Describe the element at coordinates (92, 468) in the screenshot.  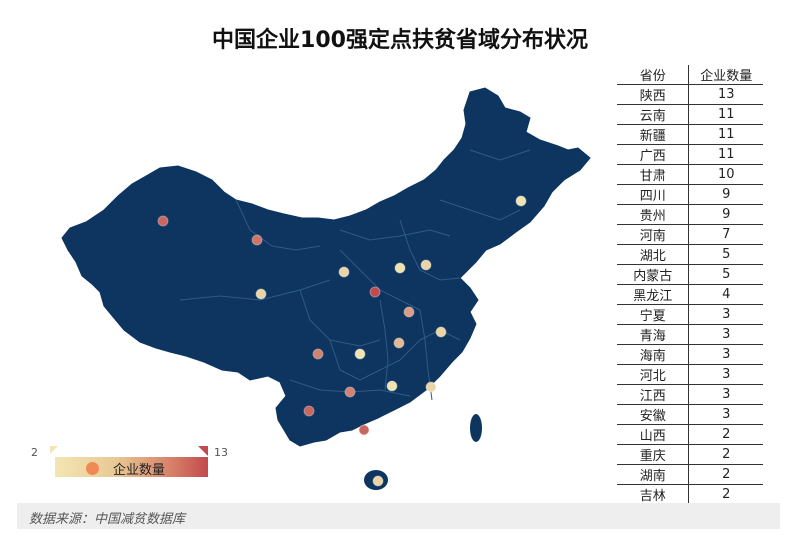
I see `legend-marker-icon` at that location.